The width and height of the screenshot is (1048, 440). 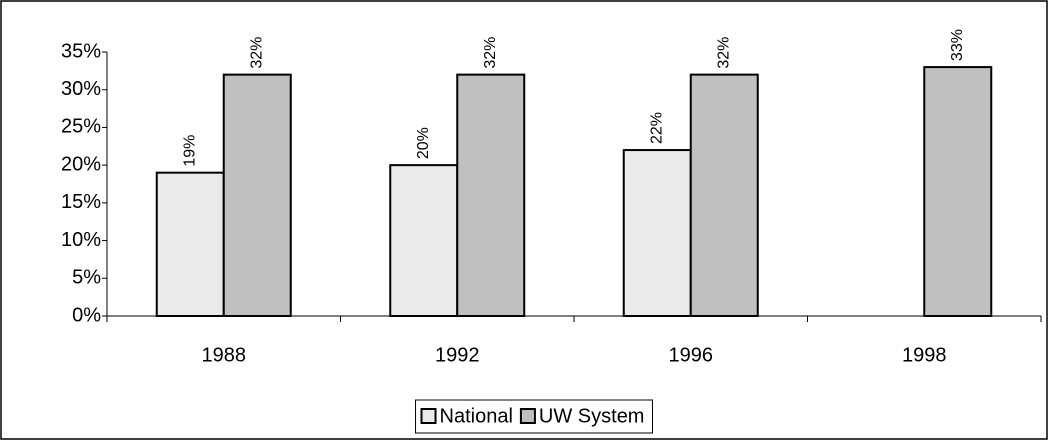 What do you see at coordinates (81, 89) in the screenshot?
I see `y-tick-label: 30%` at bounding box center [81, 89].